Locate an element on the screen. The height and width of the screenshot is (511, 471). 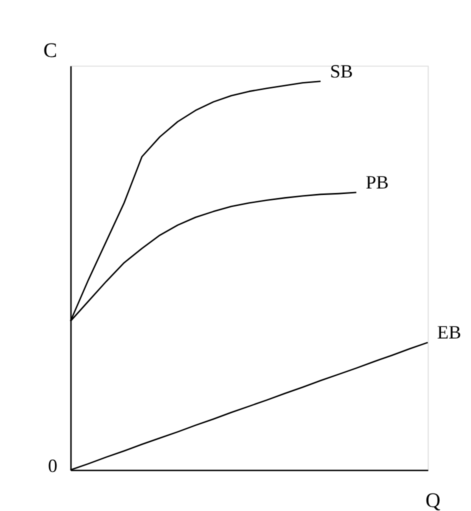
series-label: SB is located at coordinates (341, 72).